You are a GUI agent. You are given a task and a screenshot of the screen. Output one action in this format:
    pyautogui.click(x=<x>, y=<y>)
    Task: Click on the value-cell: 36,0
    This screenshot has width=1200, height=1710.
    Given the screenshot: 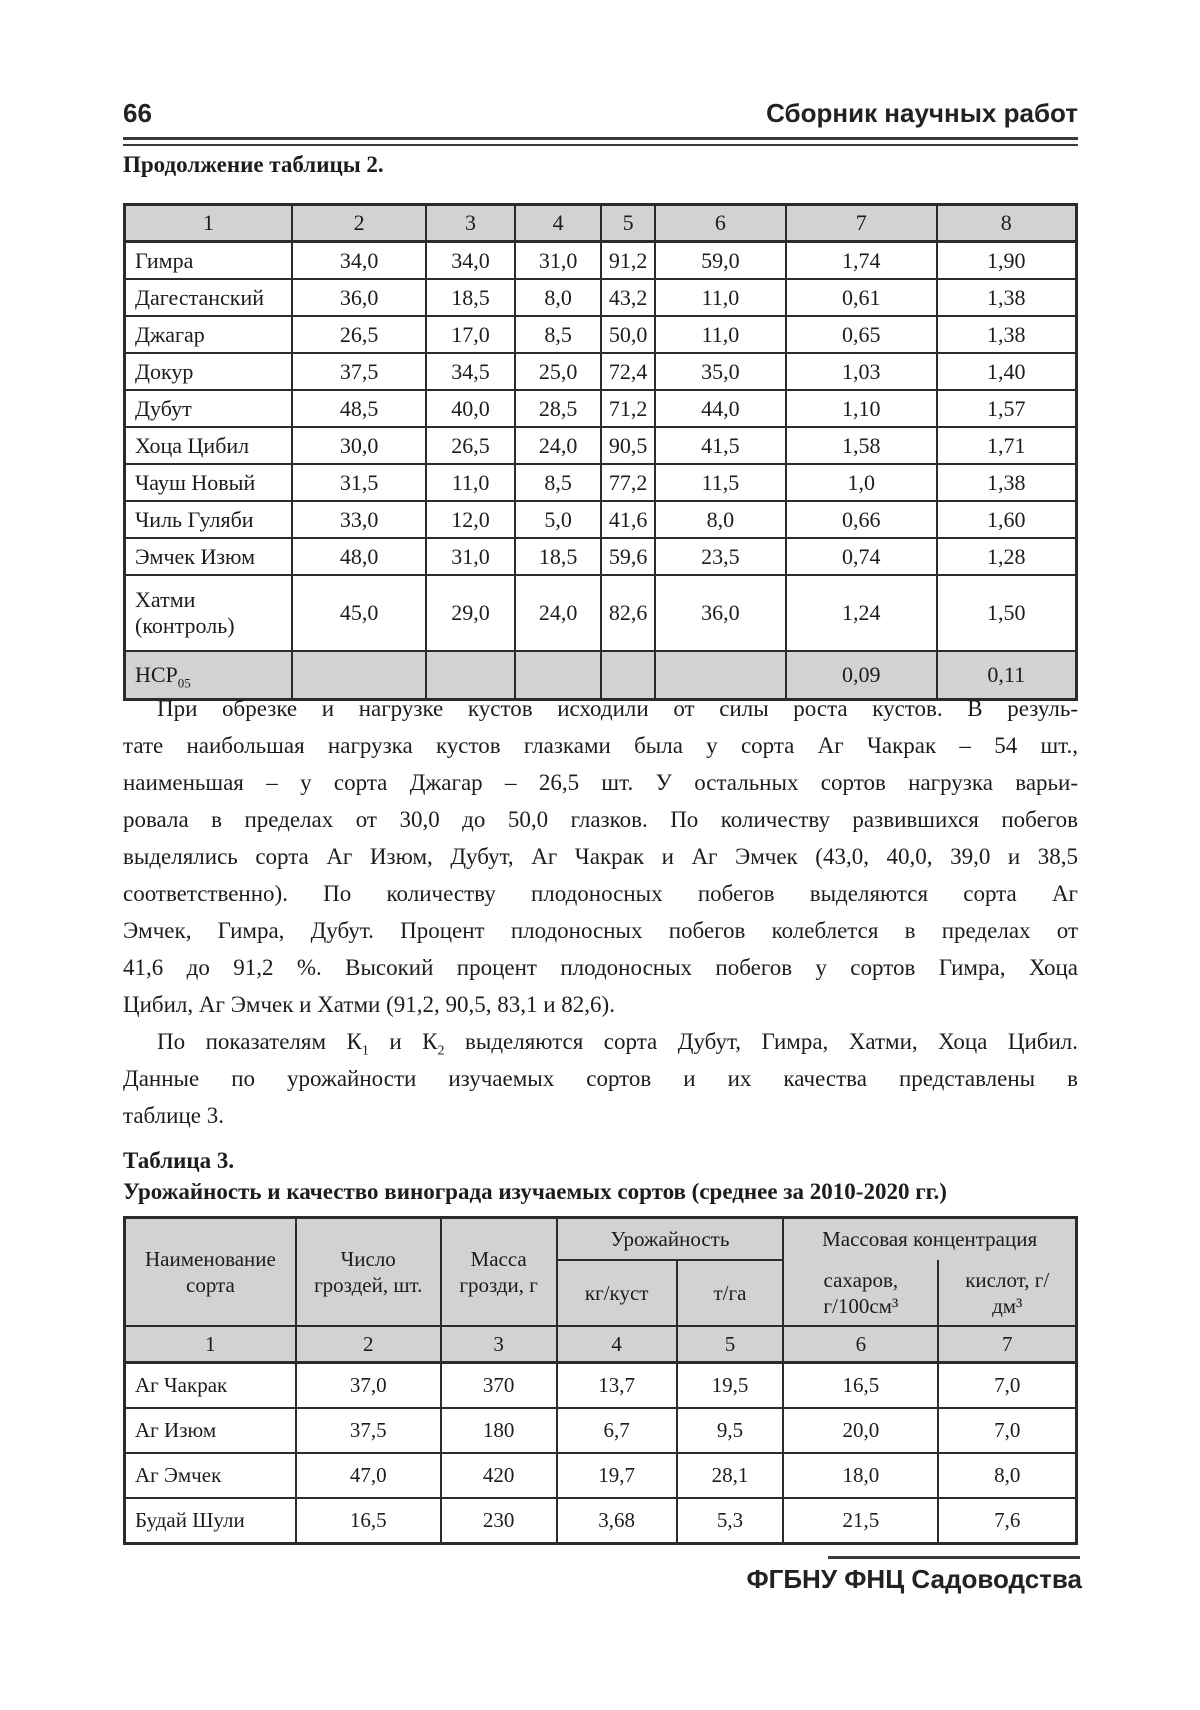 What is the action you would take?
    pyautogui.click(x=720, y=613)
    